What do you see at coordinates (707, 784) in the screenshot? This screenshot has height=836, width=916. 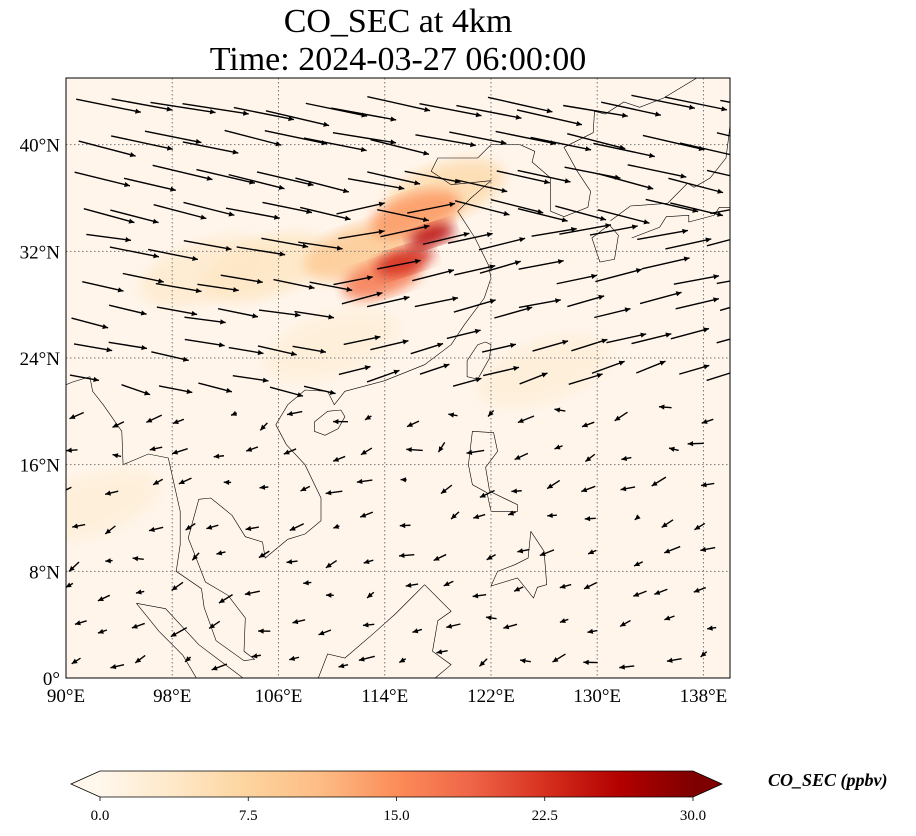 I see `colorbar-max-extension` at bounding box center [707, 784].